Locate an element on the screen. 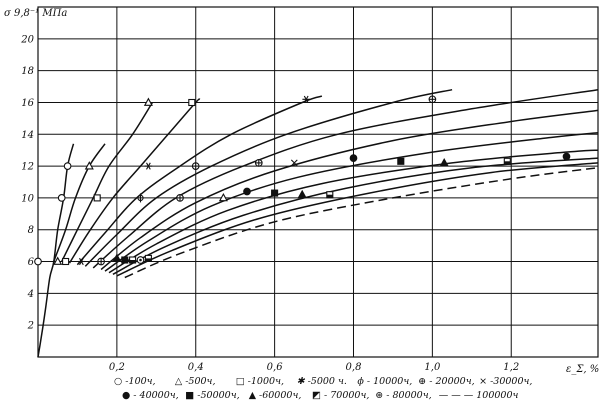  legend-entry: ϕ - 10000ч, is located at coordinates (384, 381).